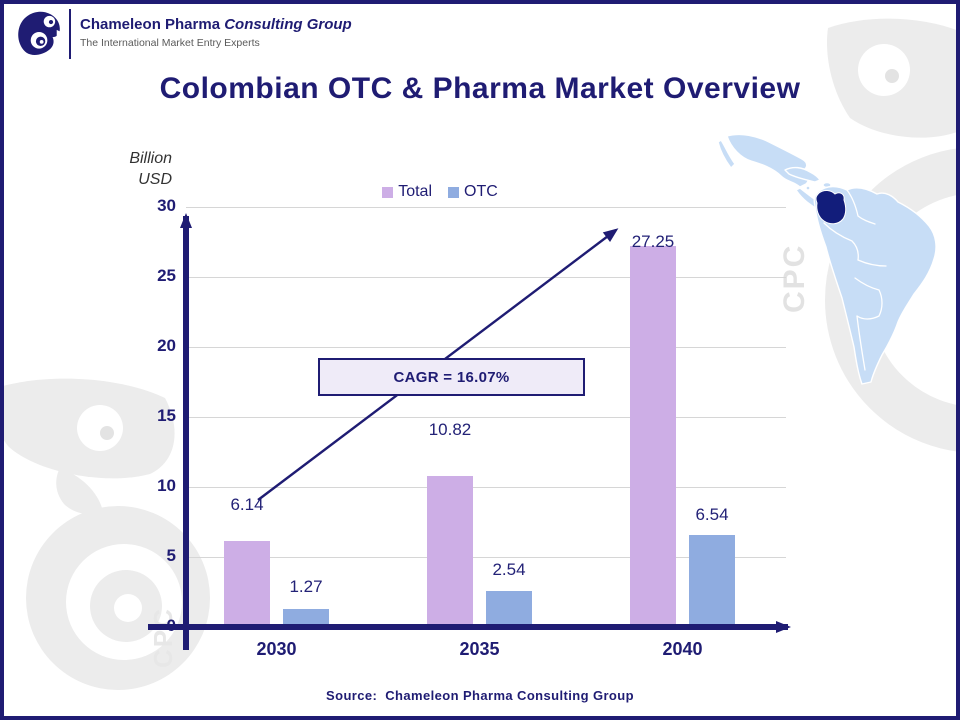  Describe the element at coordinates (306, 586) in the screenshot. I see `value-label: 1.27` at that location.